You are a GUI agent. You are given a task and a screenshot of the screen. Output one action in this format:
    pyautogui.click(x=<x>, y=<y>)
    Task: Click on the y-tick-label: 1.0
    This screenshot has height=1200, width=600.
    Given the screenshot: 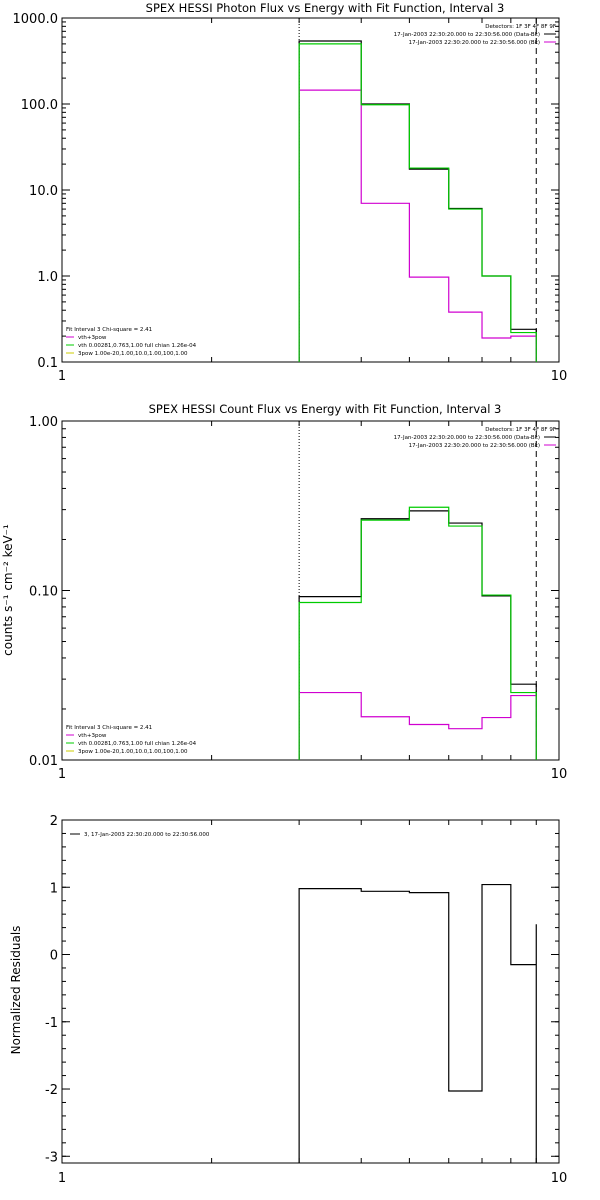 What is the action you would take?
    pyautogui.click(x=47, y=277)
    